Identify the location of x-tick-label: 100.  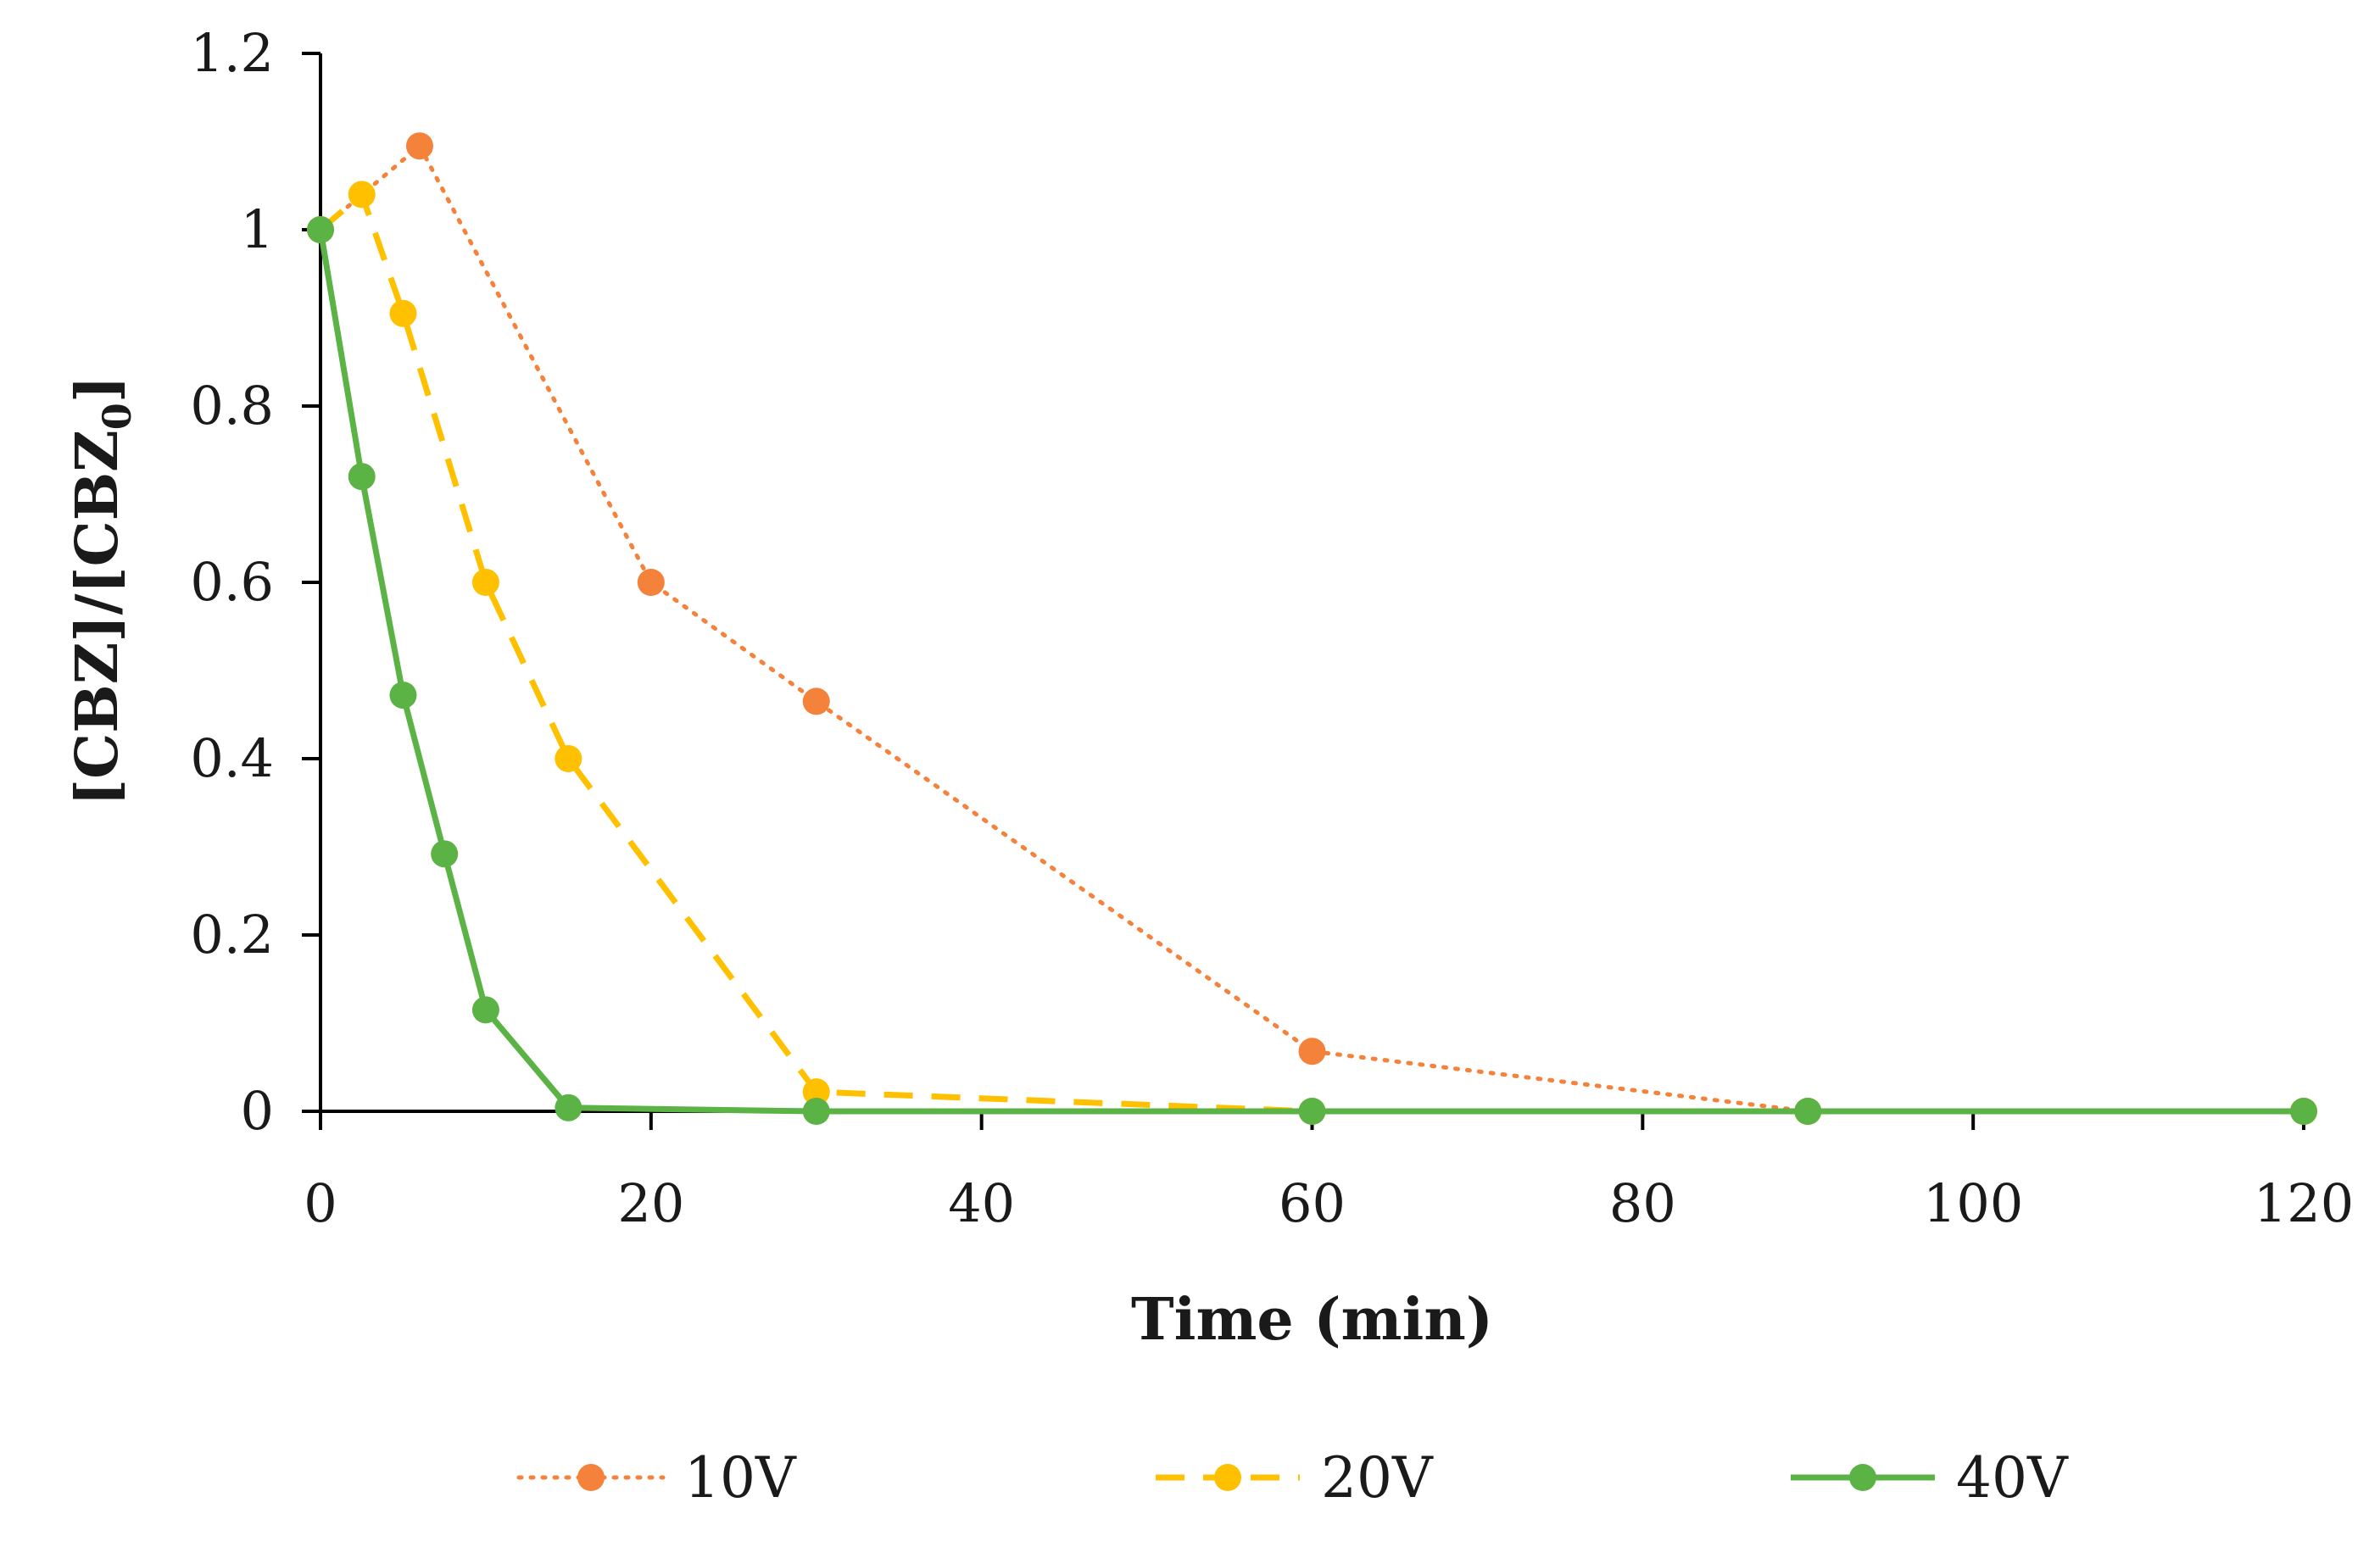
(1973, 1203).